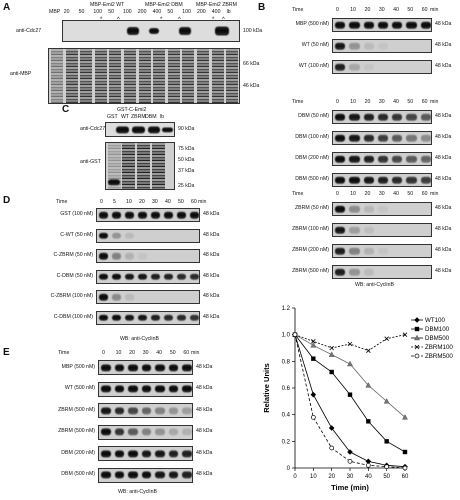 This screenshot has height=500, width=460. Describe the element at coordinates (381, 194) in the screenshot. I see `panel-b-time-tick: 30` at that location.